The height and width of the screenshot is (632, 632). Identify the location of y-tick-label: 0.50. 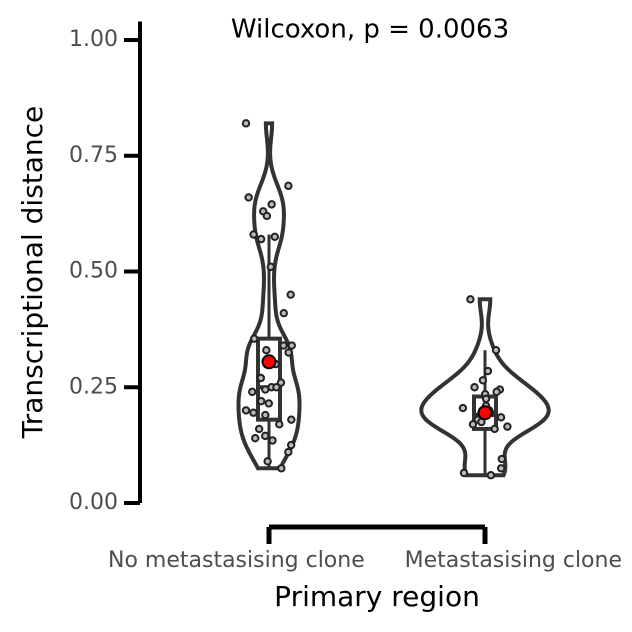
(93, 271).